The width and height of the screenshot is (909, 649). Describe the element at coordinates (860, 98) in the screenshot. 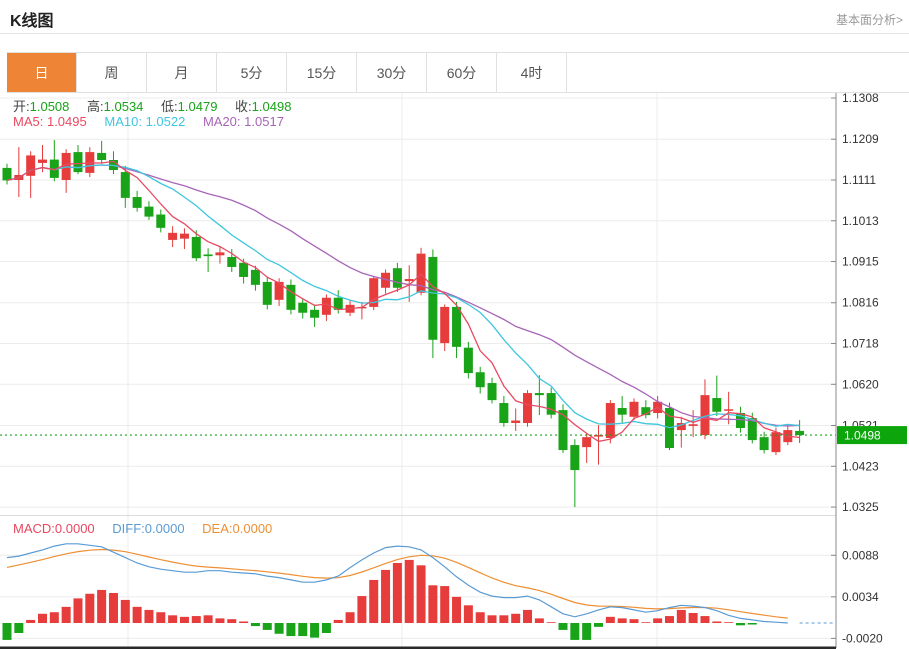

I see `axis-tick-label: 1.1308` at that location.